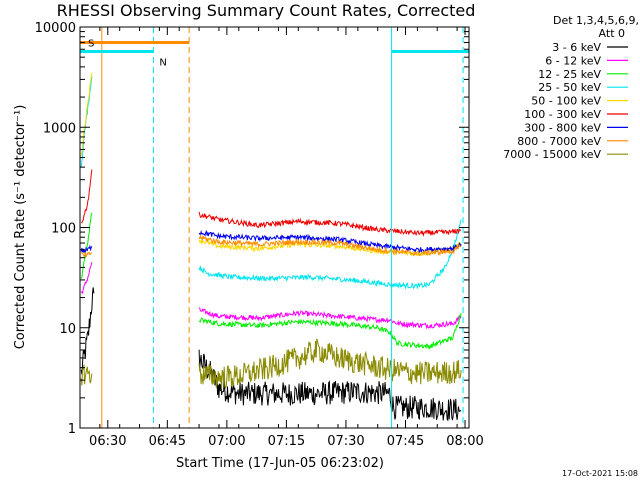  What do you see at coordinates (612, 33) in the screenshot?
I see `legend-header-line-2: Att 0` at bounding box center [612, 33].